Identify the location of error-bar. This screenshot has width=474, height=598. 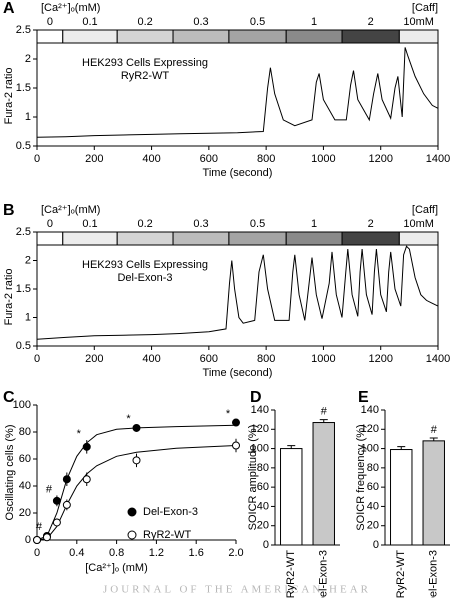
(323, 421).